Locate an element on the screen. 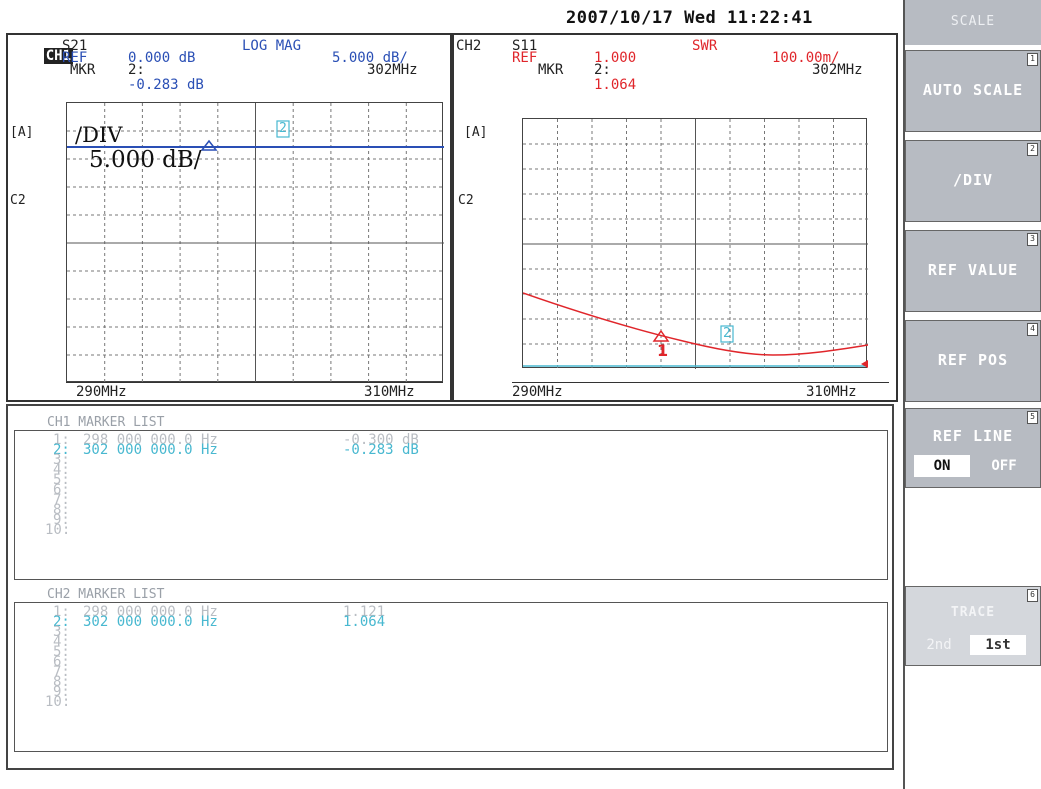 This screenshot has width=1041, height=789. ch2-mkr-num: 2: is located at coordinates (602, 70).